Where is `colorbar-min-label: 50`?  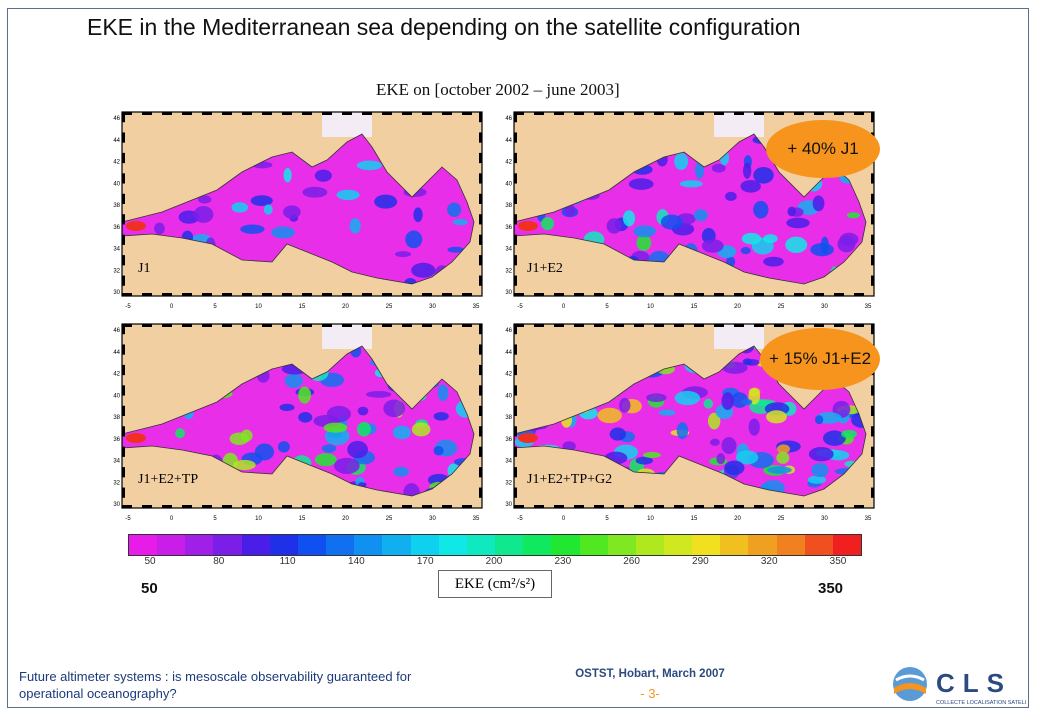
colorbar-min-label: 50 is located at coordinates (149, 588).